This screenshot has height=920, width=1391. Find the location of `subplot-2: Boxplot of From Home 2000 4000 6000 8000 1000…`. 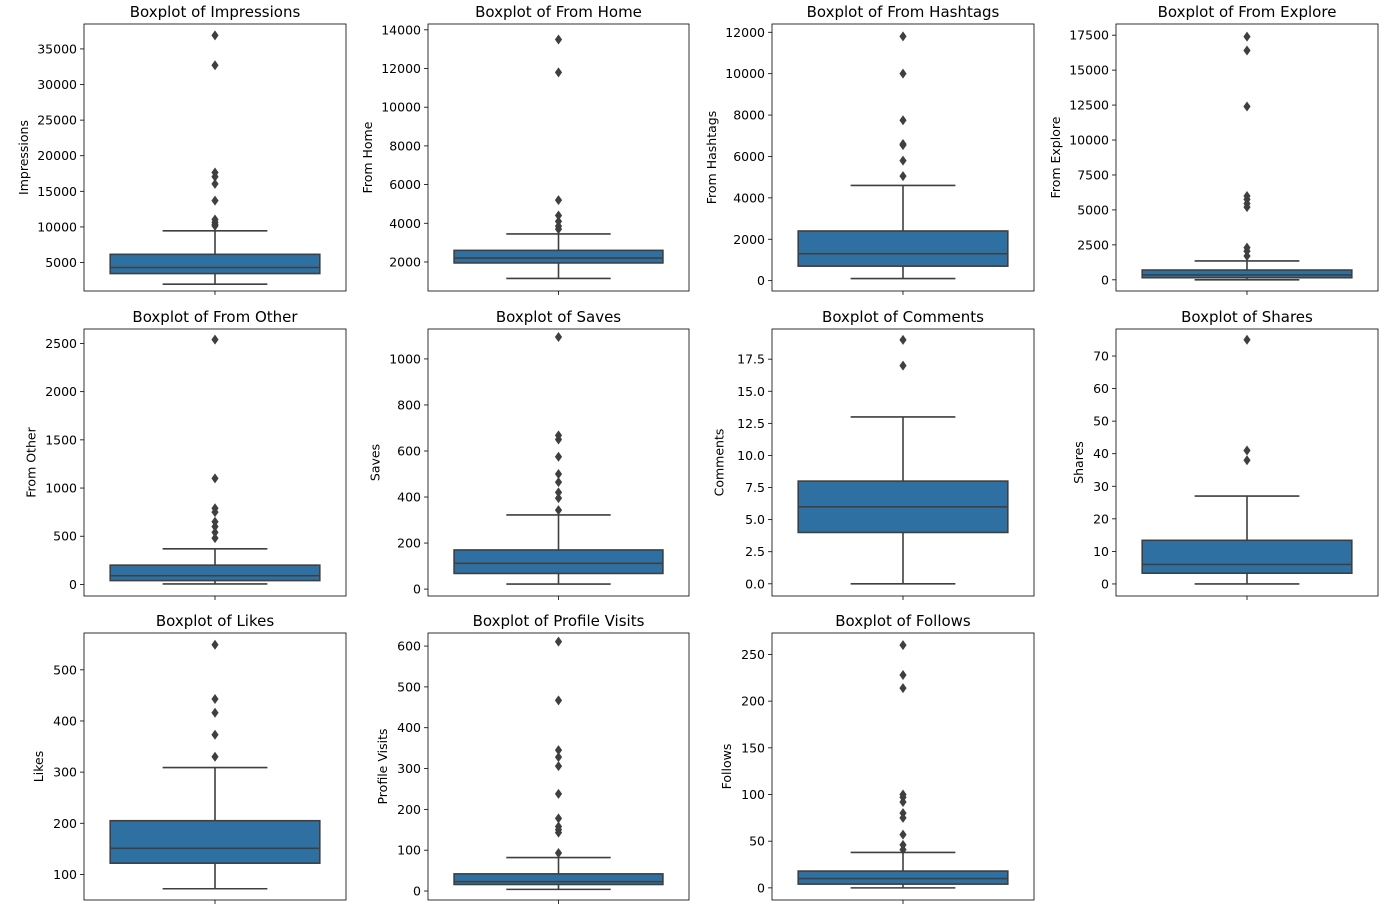

subplot-2: Boxplot of From Home 2000 4000 6000 8000 1000… is located at coordinates (525, 149).